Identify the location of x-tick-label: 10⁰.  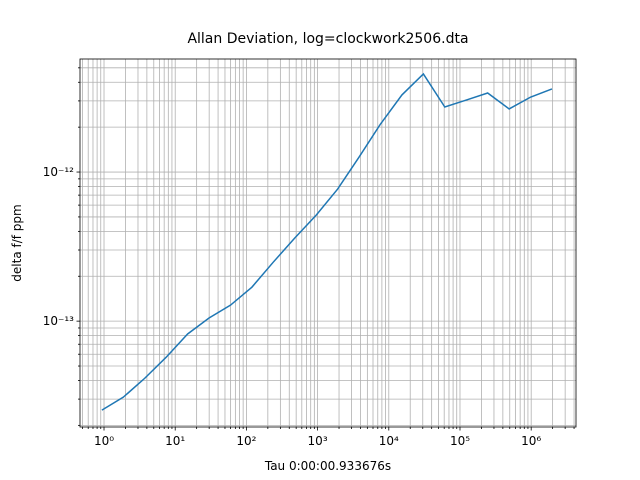
(104, 441).